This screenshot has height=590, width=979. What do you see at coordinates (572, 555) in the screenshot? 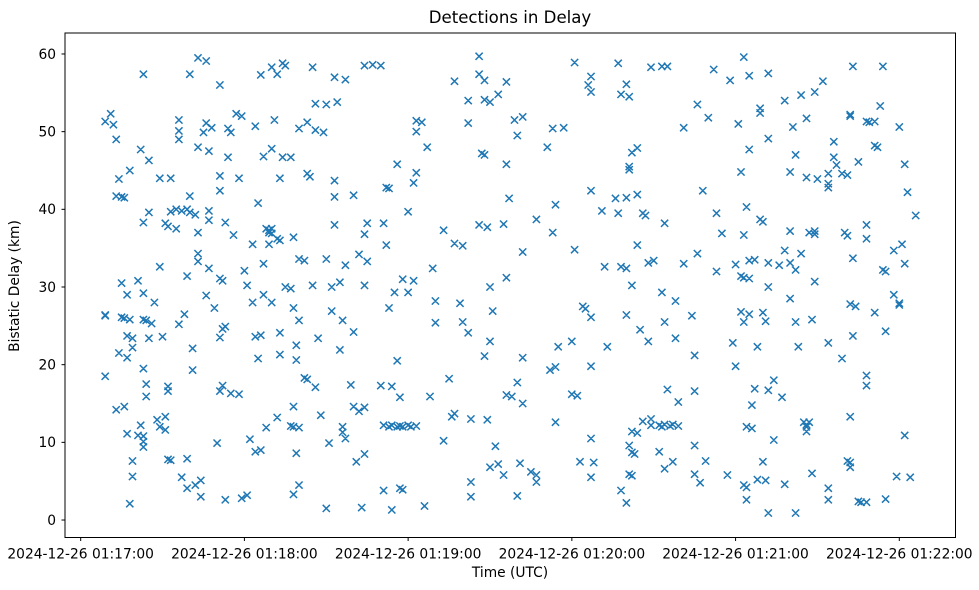
I see `x-tick-label: 2024-12-26 01:20:00` at bounding box center [572, 555].